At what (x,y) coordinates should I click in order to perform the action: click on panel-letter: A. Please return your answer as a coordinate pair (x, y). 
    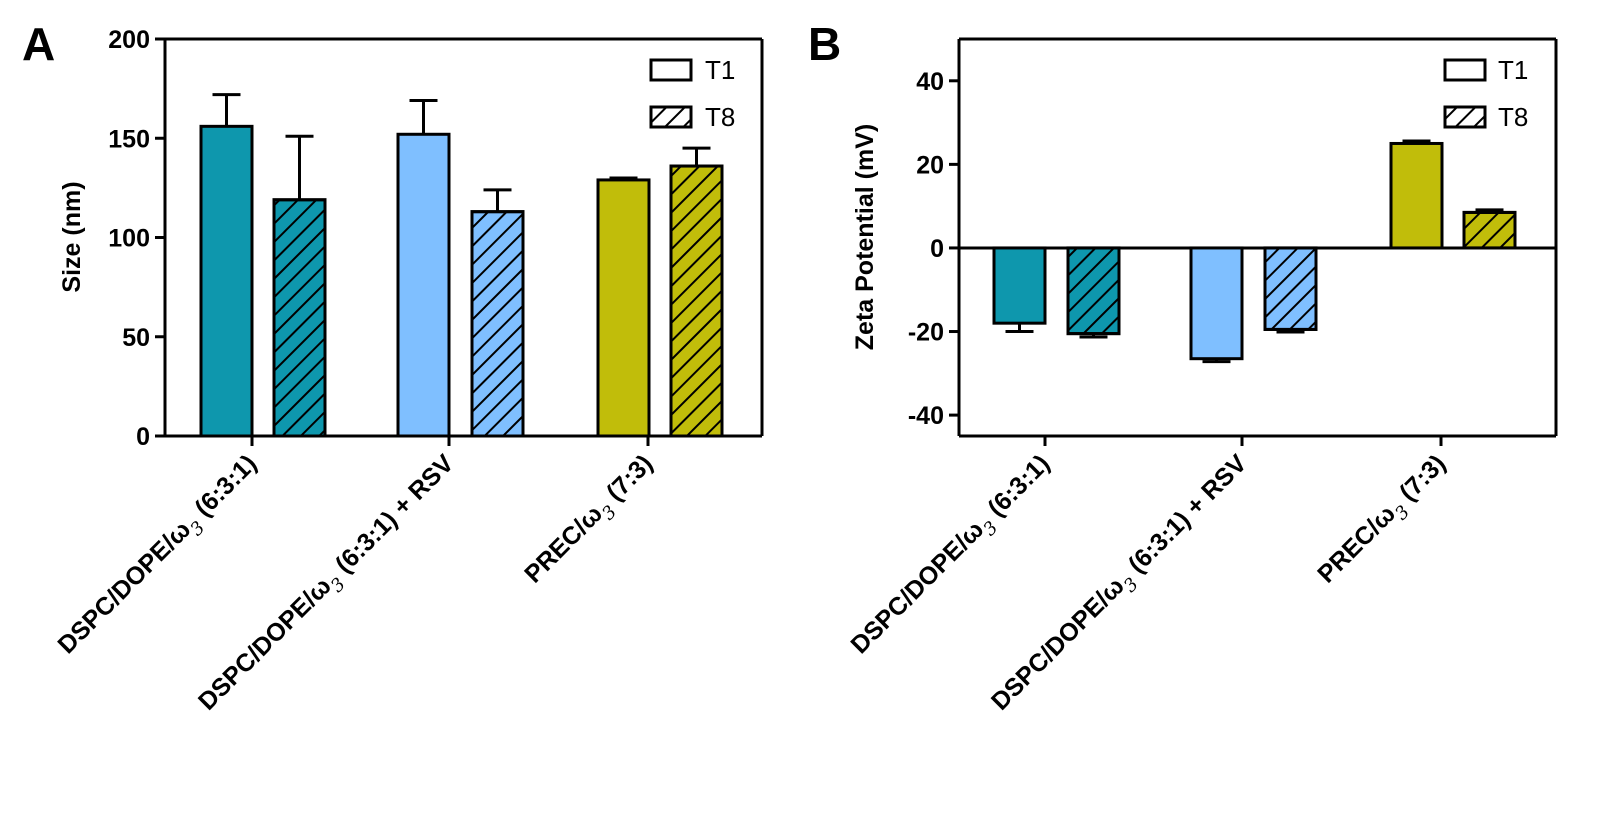
    Looking at the image, I should click on (38, 44).